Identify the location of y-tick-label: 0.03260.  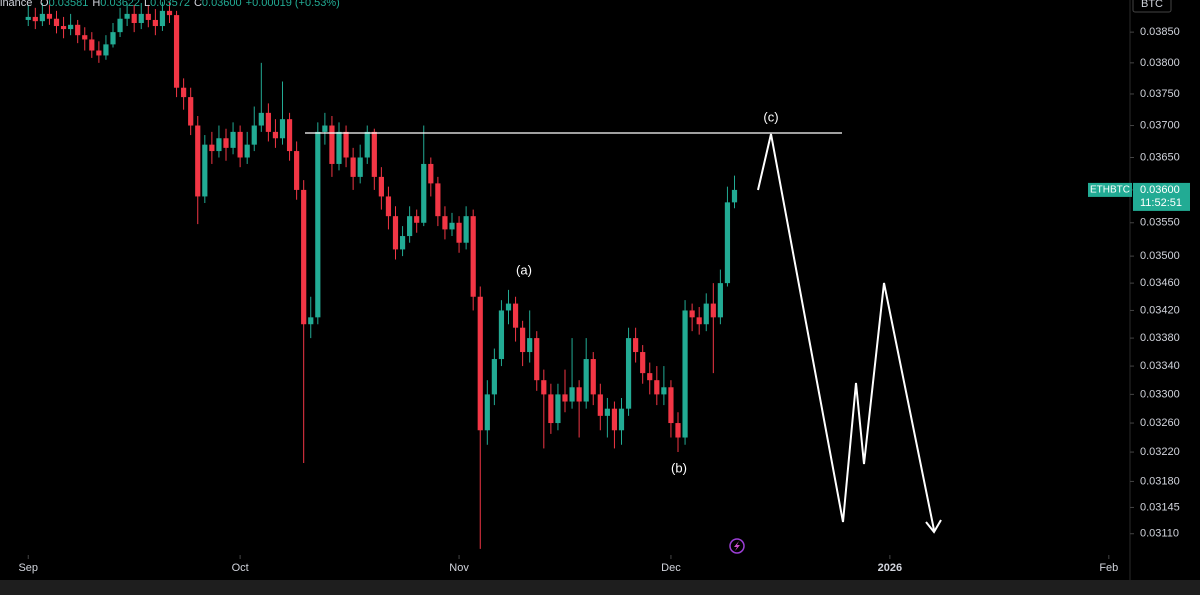
(1160, 423).